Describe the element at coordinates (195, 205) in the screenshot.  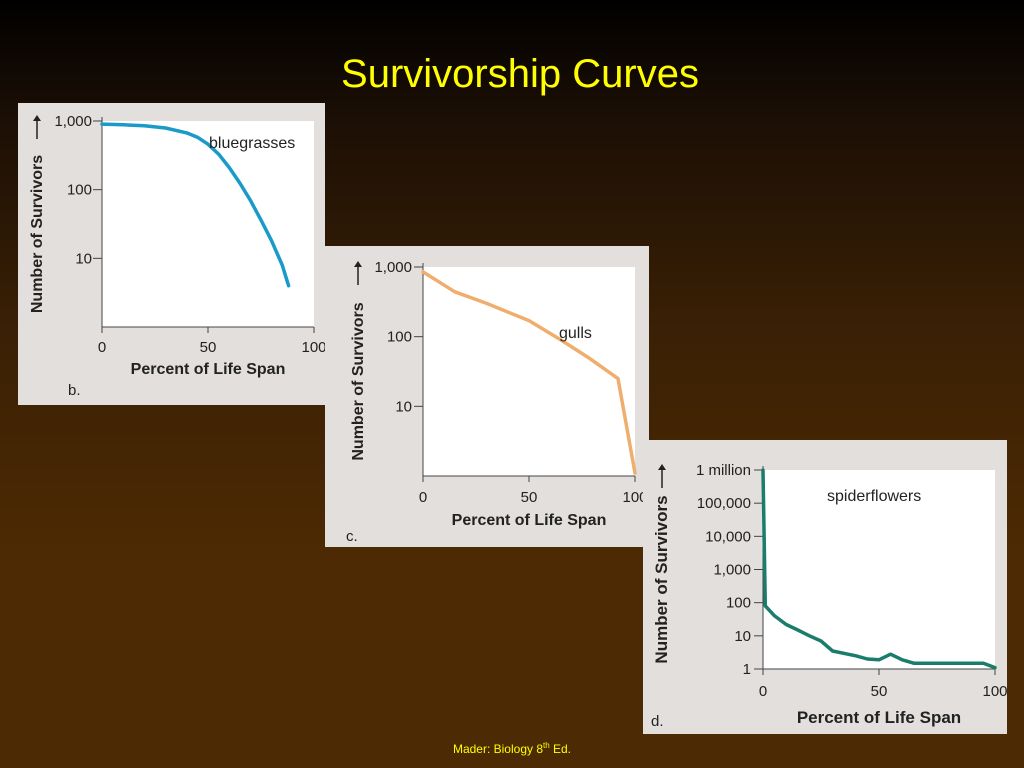
I see `series-line-bluegrasses` at that location.